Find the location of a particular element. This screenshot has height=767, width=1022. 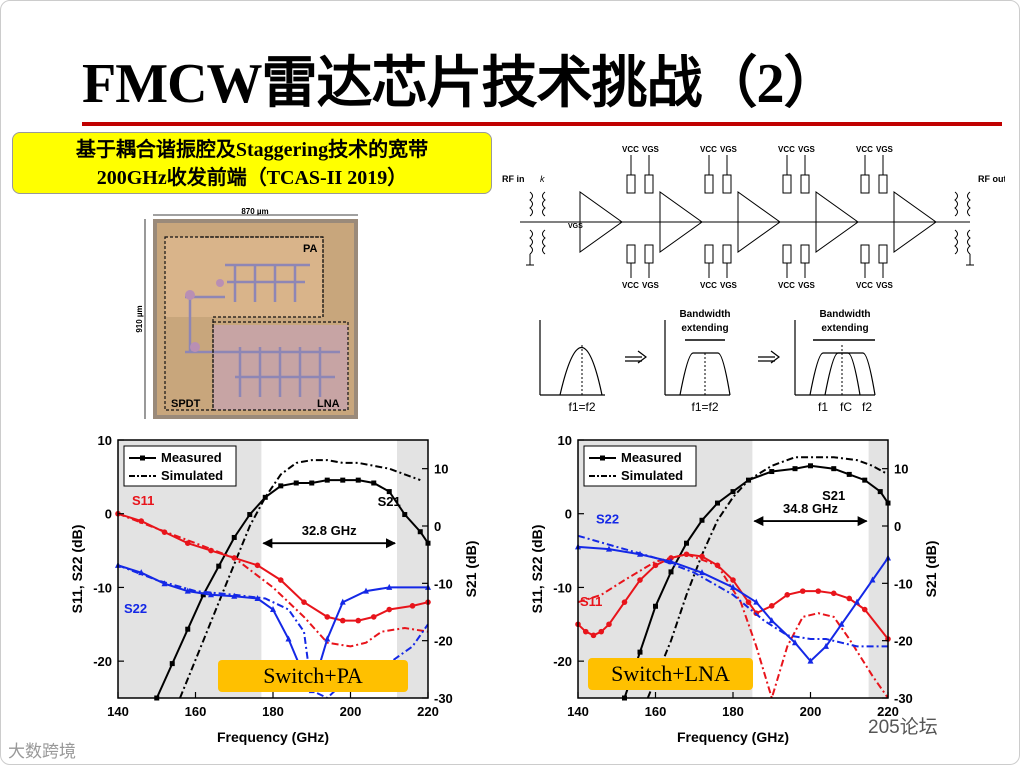

x-axis-label: Frequency (GHz) is located at coordinates (273, 737).